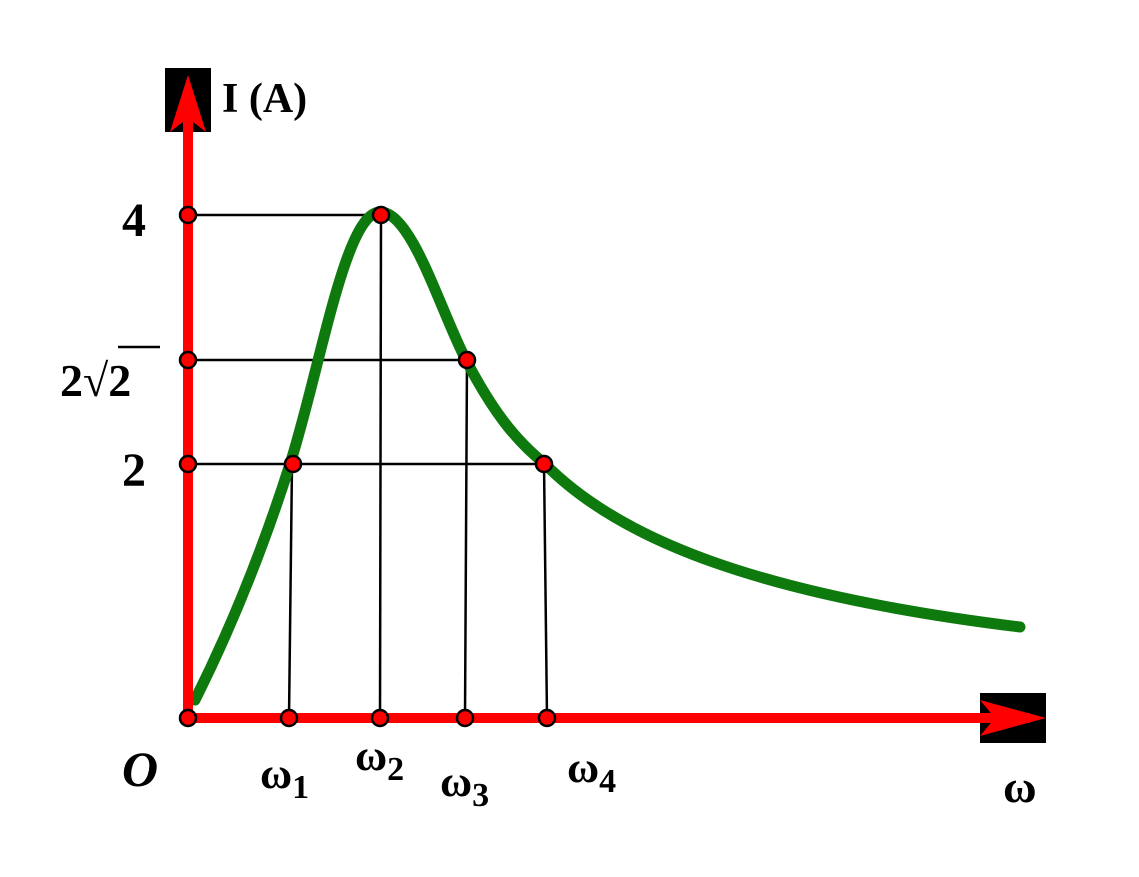 The height and width of the screenshot is (877, 1139). What do you see at coordinates (134, 220) in the screenshot?
I see `y-mark-label: 4` at bounding box center [134, 220].